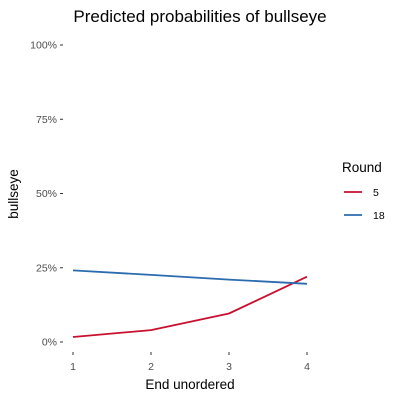  Describe the element at coordinates (13, 194) in the screenshot. I see `y-axis-title: bullseye` at that location.